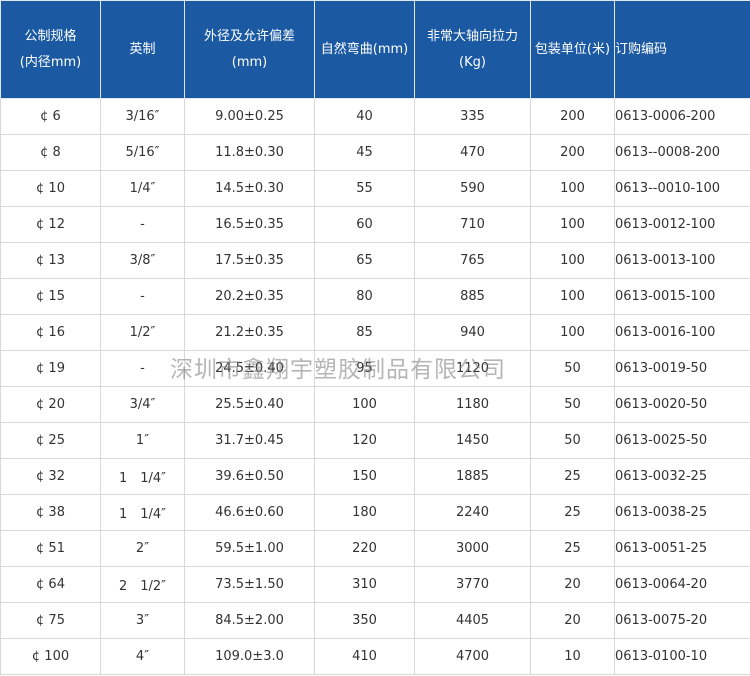  What do you see at coordinates (682, 404) in the screenshot?
I see `table-cell: 0613-0020-50` at bounding box center [682, 404].